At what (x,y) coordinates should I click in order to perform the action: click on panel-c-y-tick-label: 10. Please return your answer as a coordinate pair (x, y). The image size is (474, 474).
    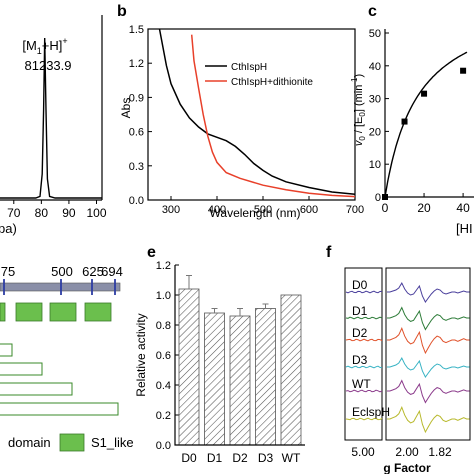
    Looking at the image, I should click on (375, 165).